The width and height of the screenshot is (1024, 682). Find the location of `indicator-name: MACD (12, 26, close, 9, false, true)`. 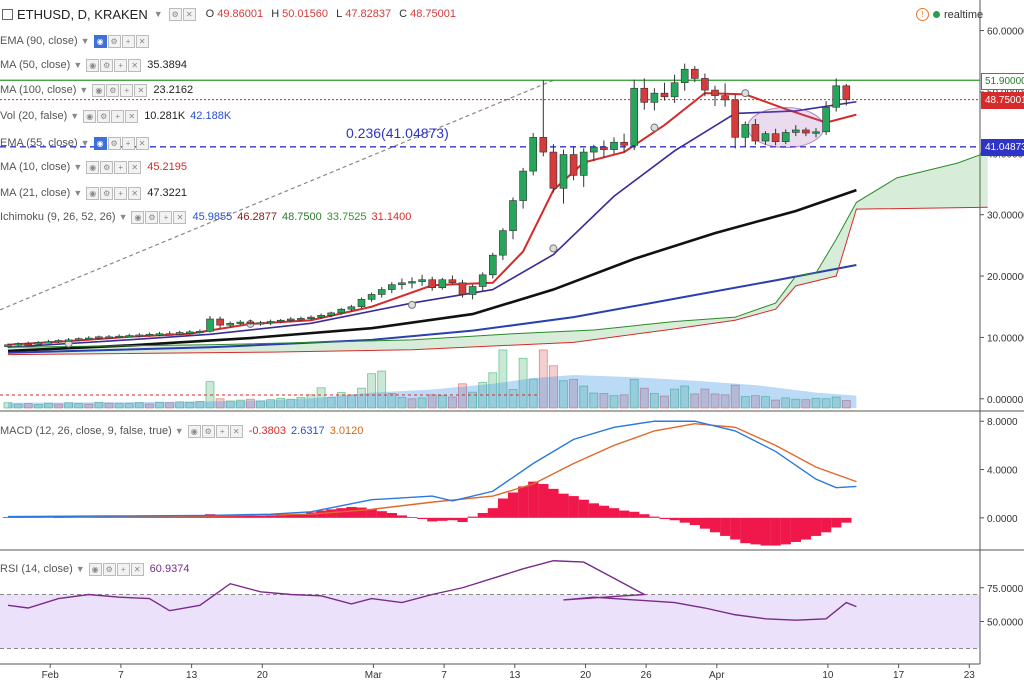

indicator-name: MACD (12, 26, close, 9, false, true) is located at coordinates (86, 431).